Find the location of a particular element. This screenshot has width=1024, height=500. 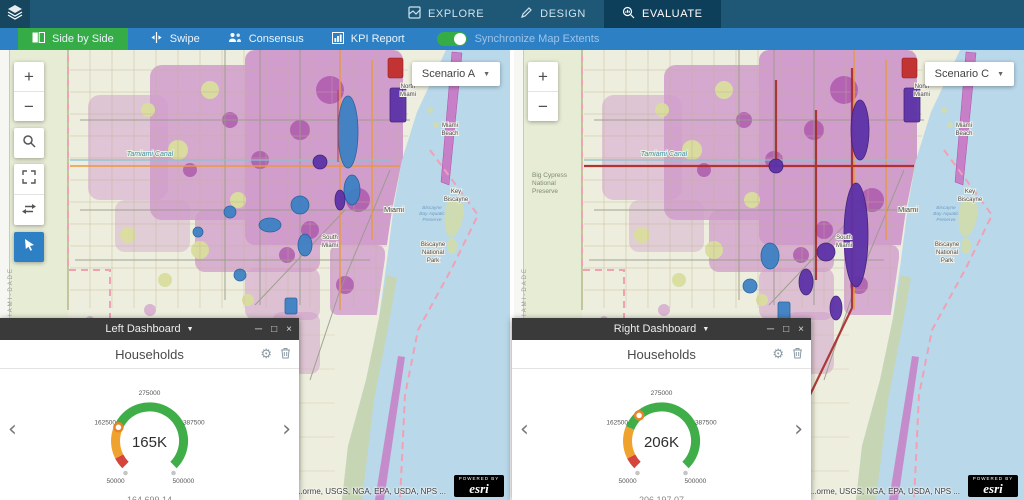

swap-maps-button is located at coordinates (29, 209).